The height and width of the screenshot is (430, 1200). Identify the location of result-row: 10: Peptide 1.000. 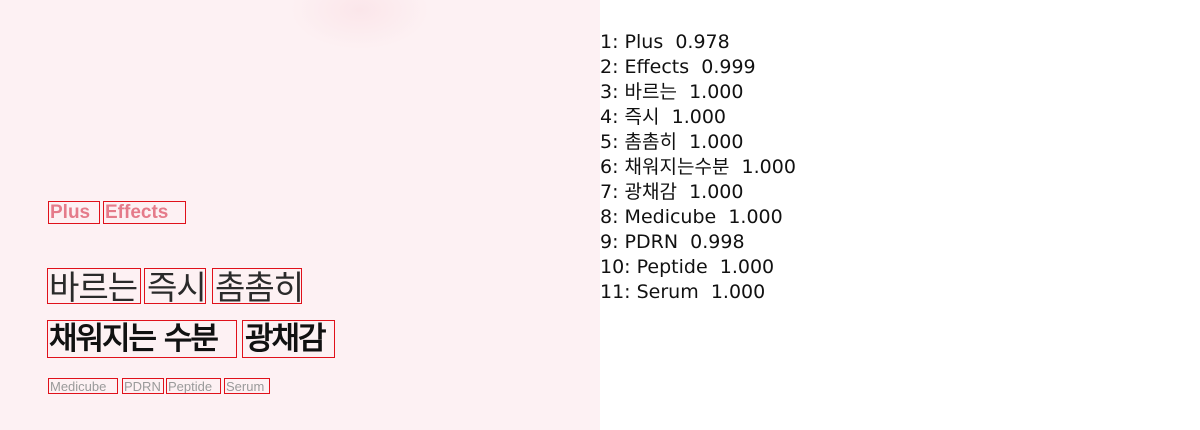
(698, 268).